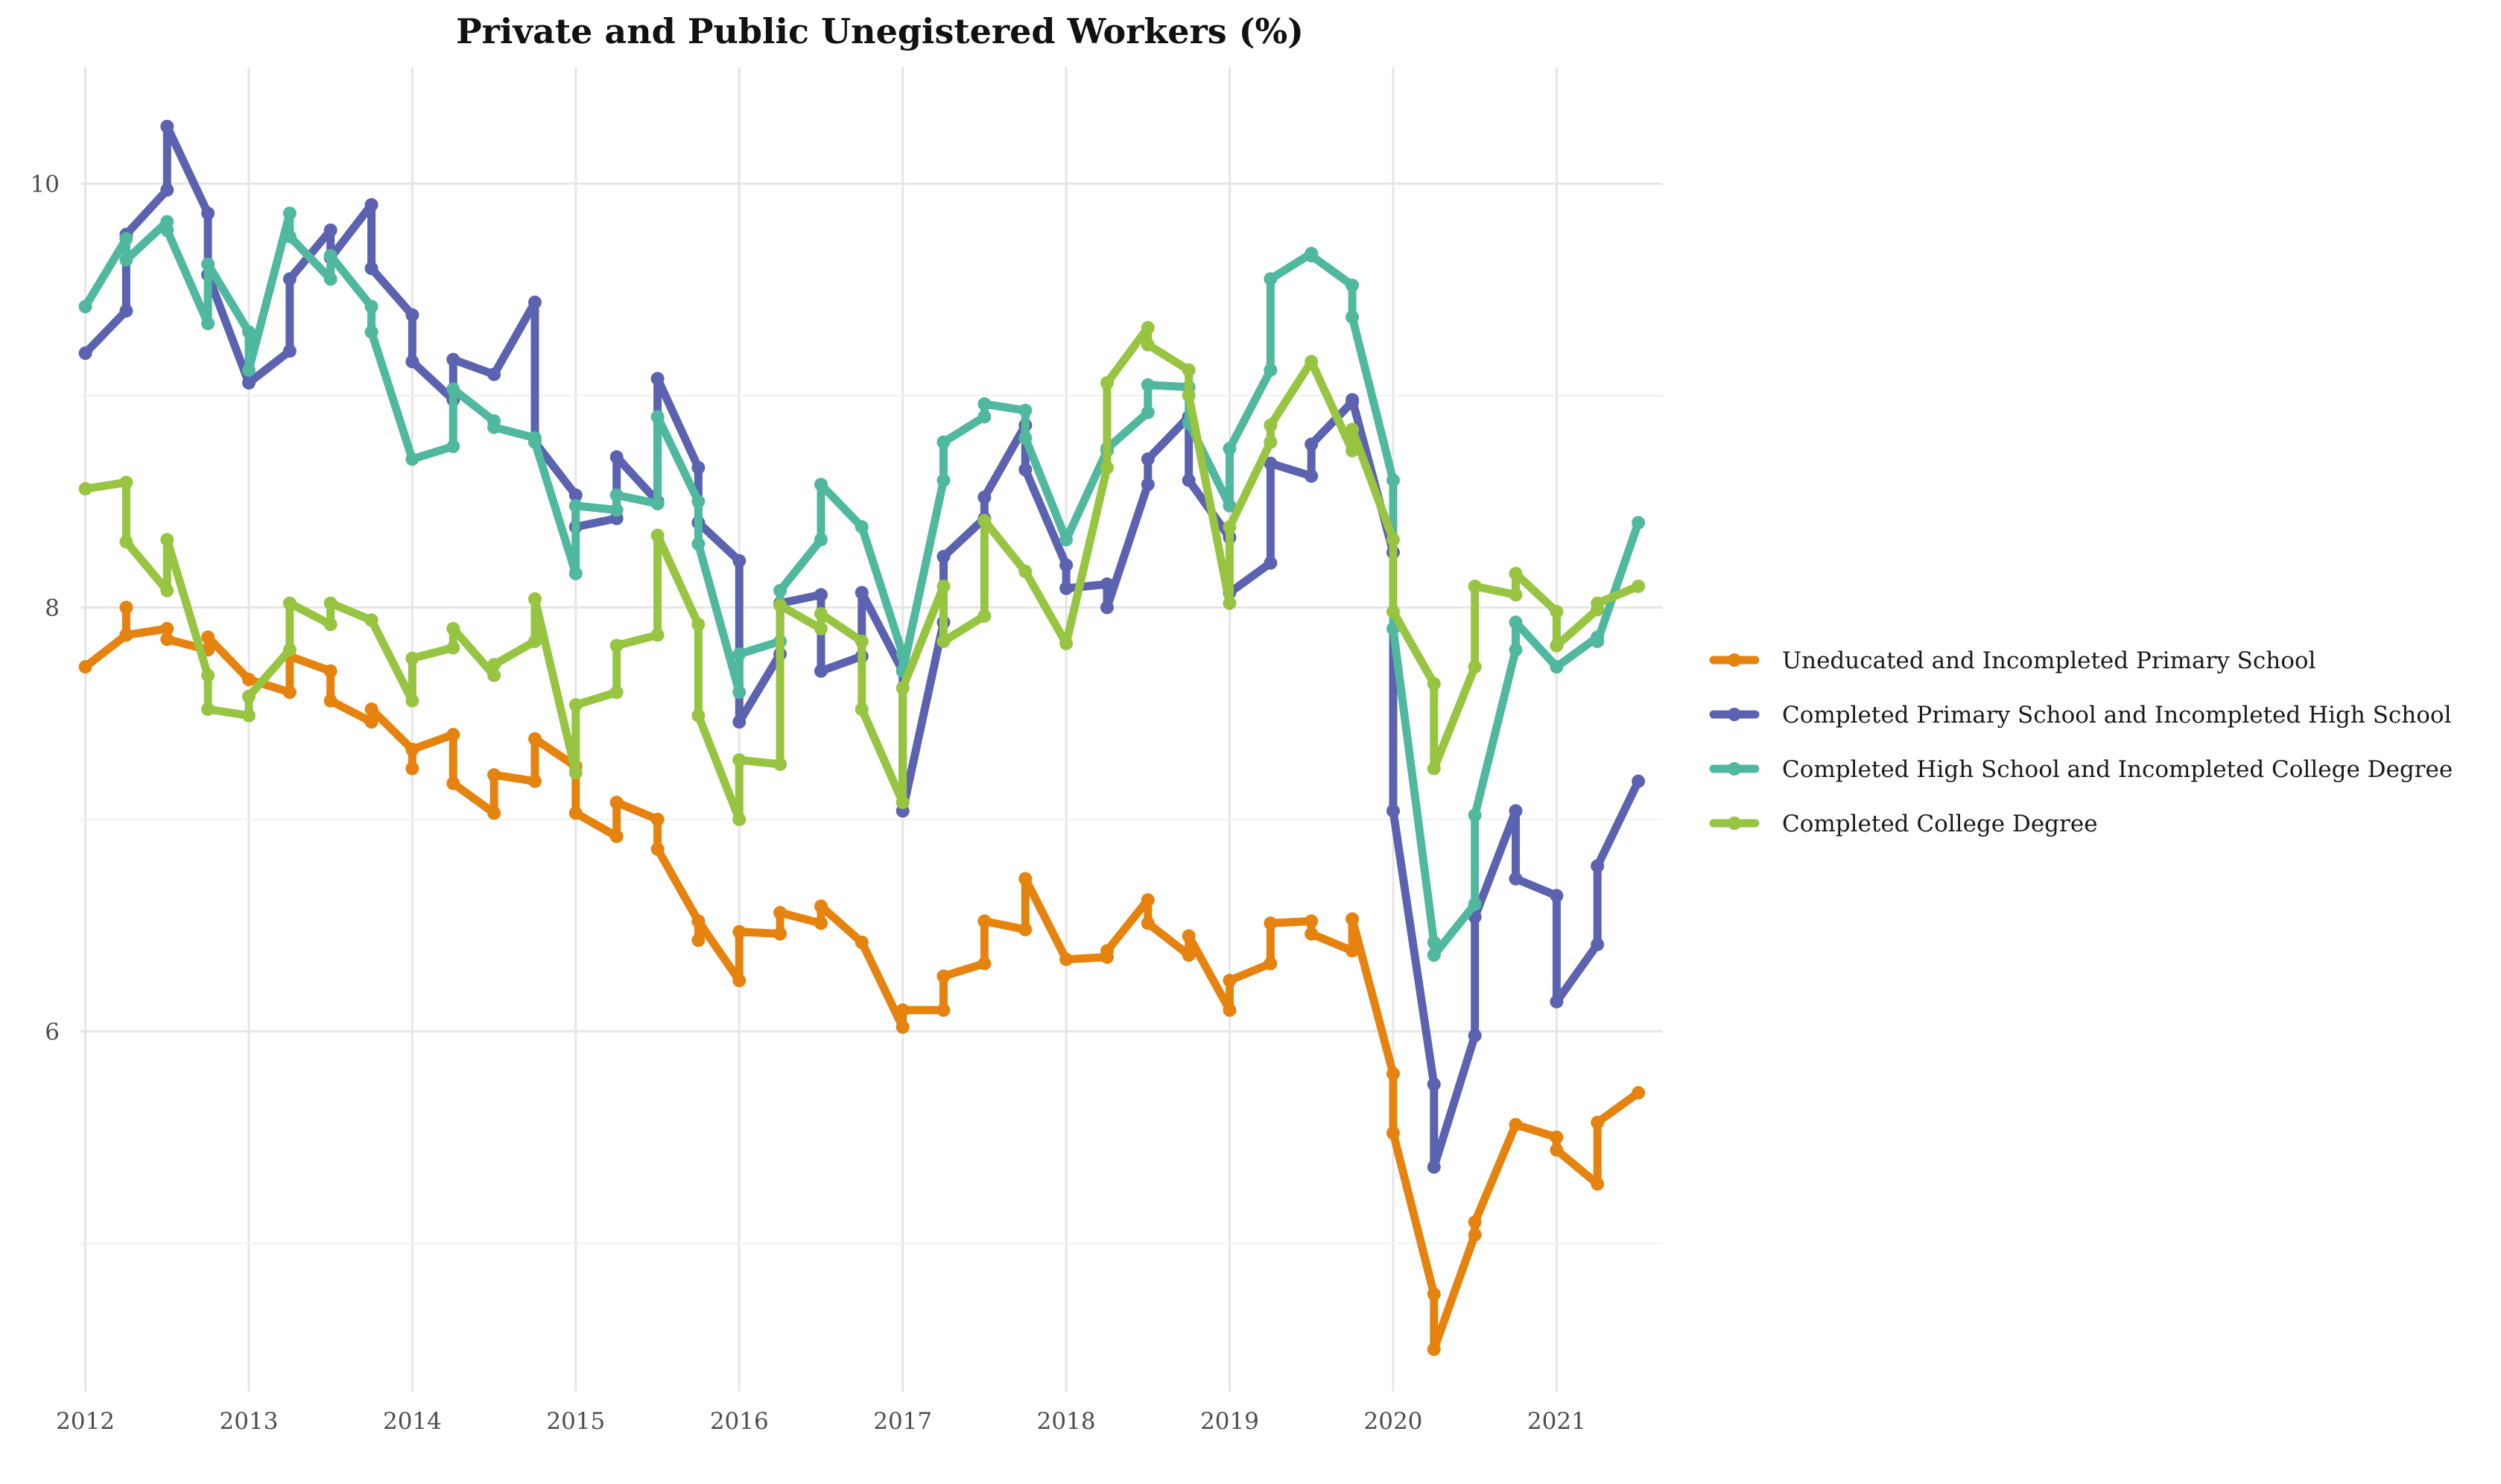  I want to click on x-tick-label: 2017, so click(903, 1422).